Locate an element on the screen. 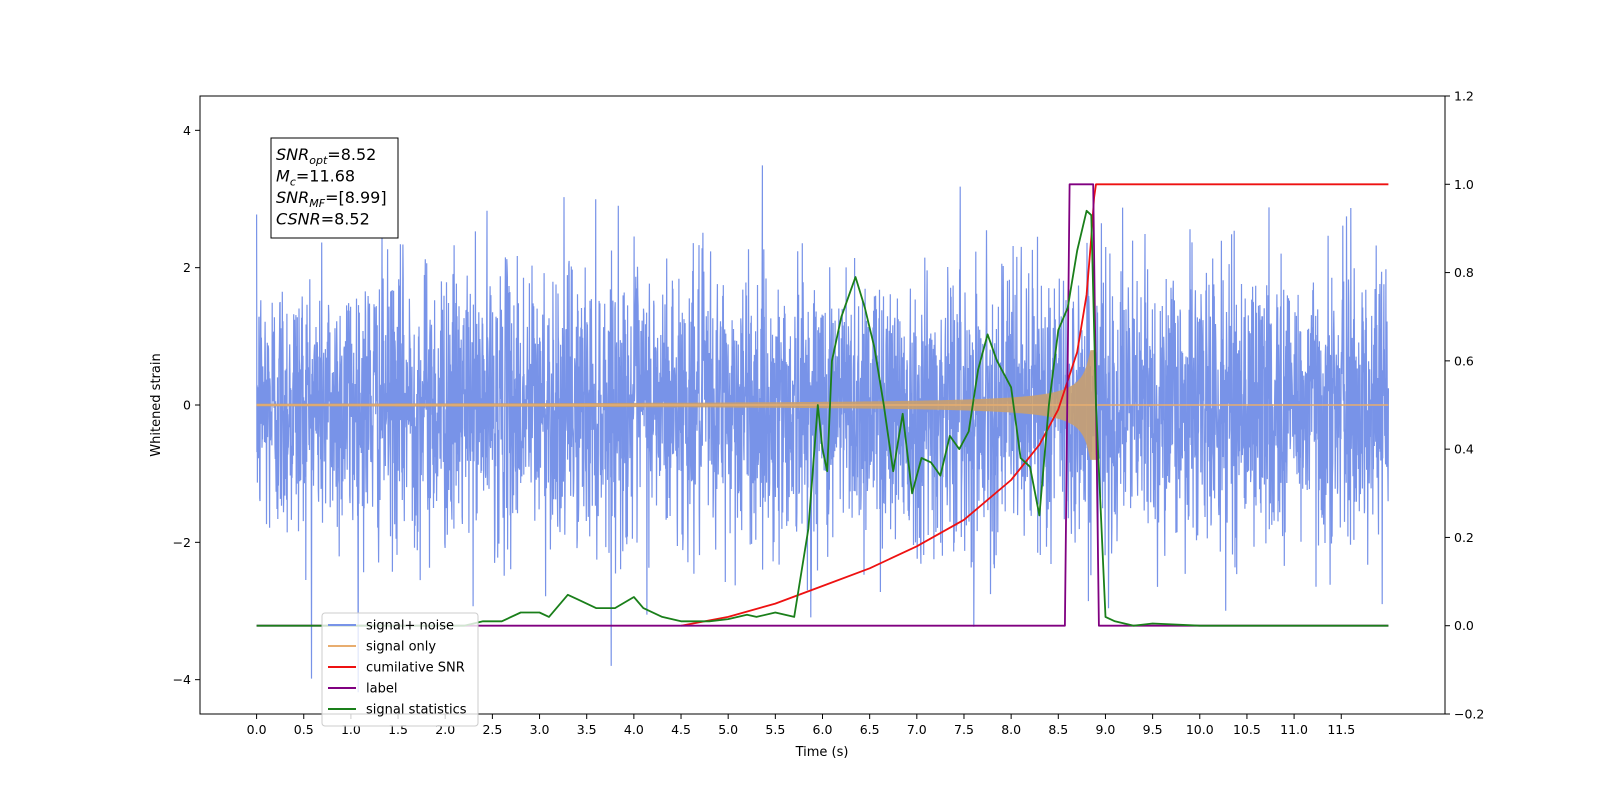 This screenshot has width=1600, height=800. x-tick-label: 11.5 is located at coordinates (1341, 729).